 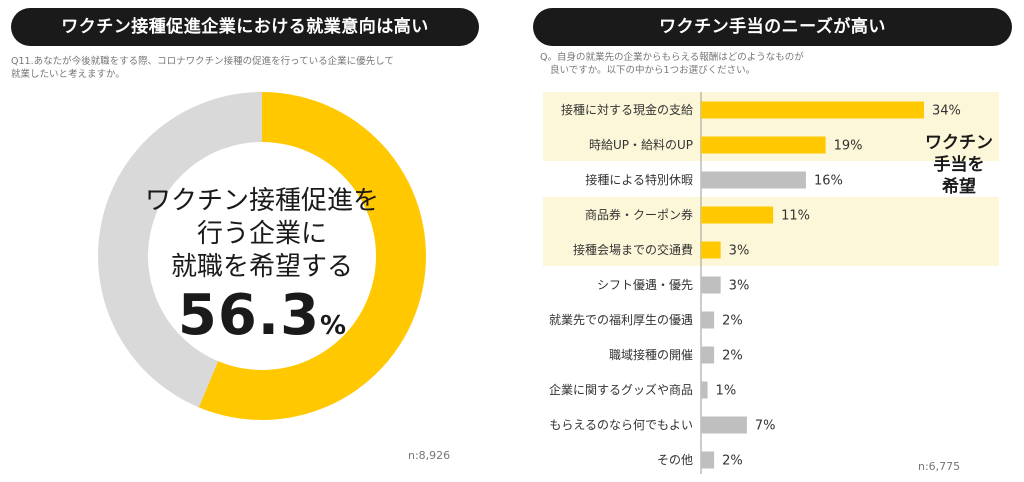 I want to click on bar-category-label: 接種会場までの交通費, so click(x=633, y=249).